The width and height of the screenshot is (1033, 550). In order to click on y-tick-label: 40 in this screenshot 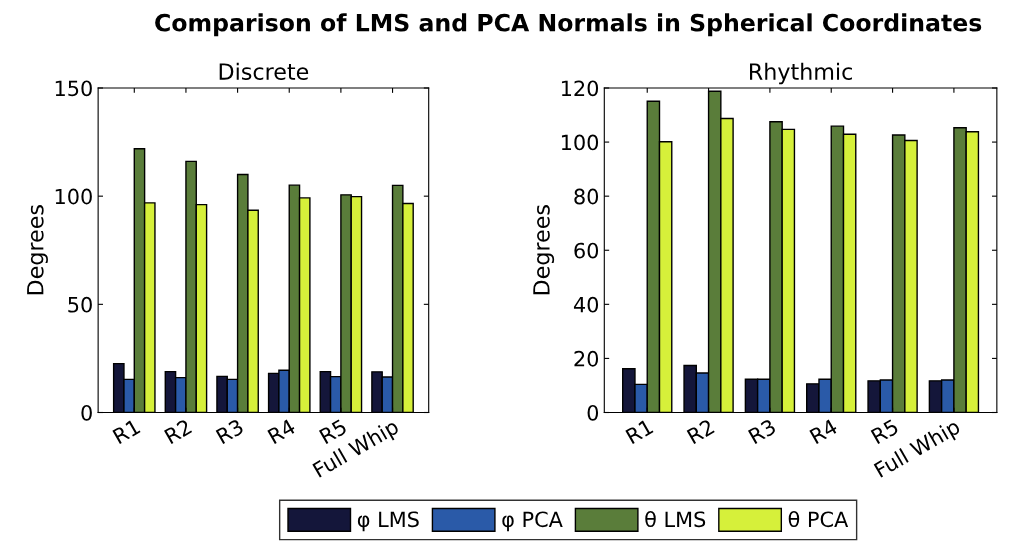, I will do `click(586, 304)`.